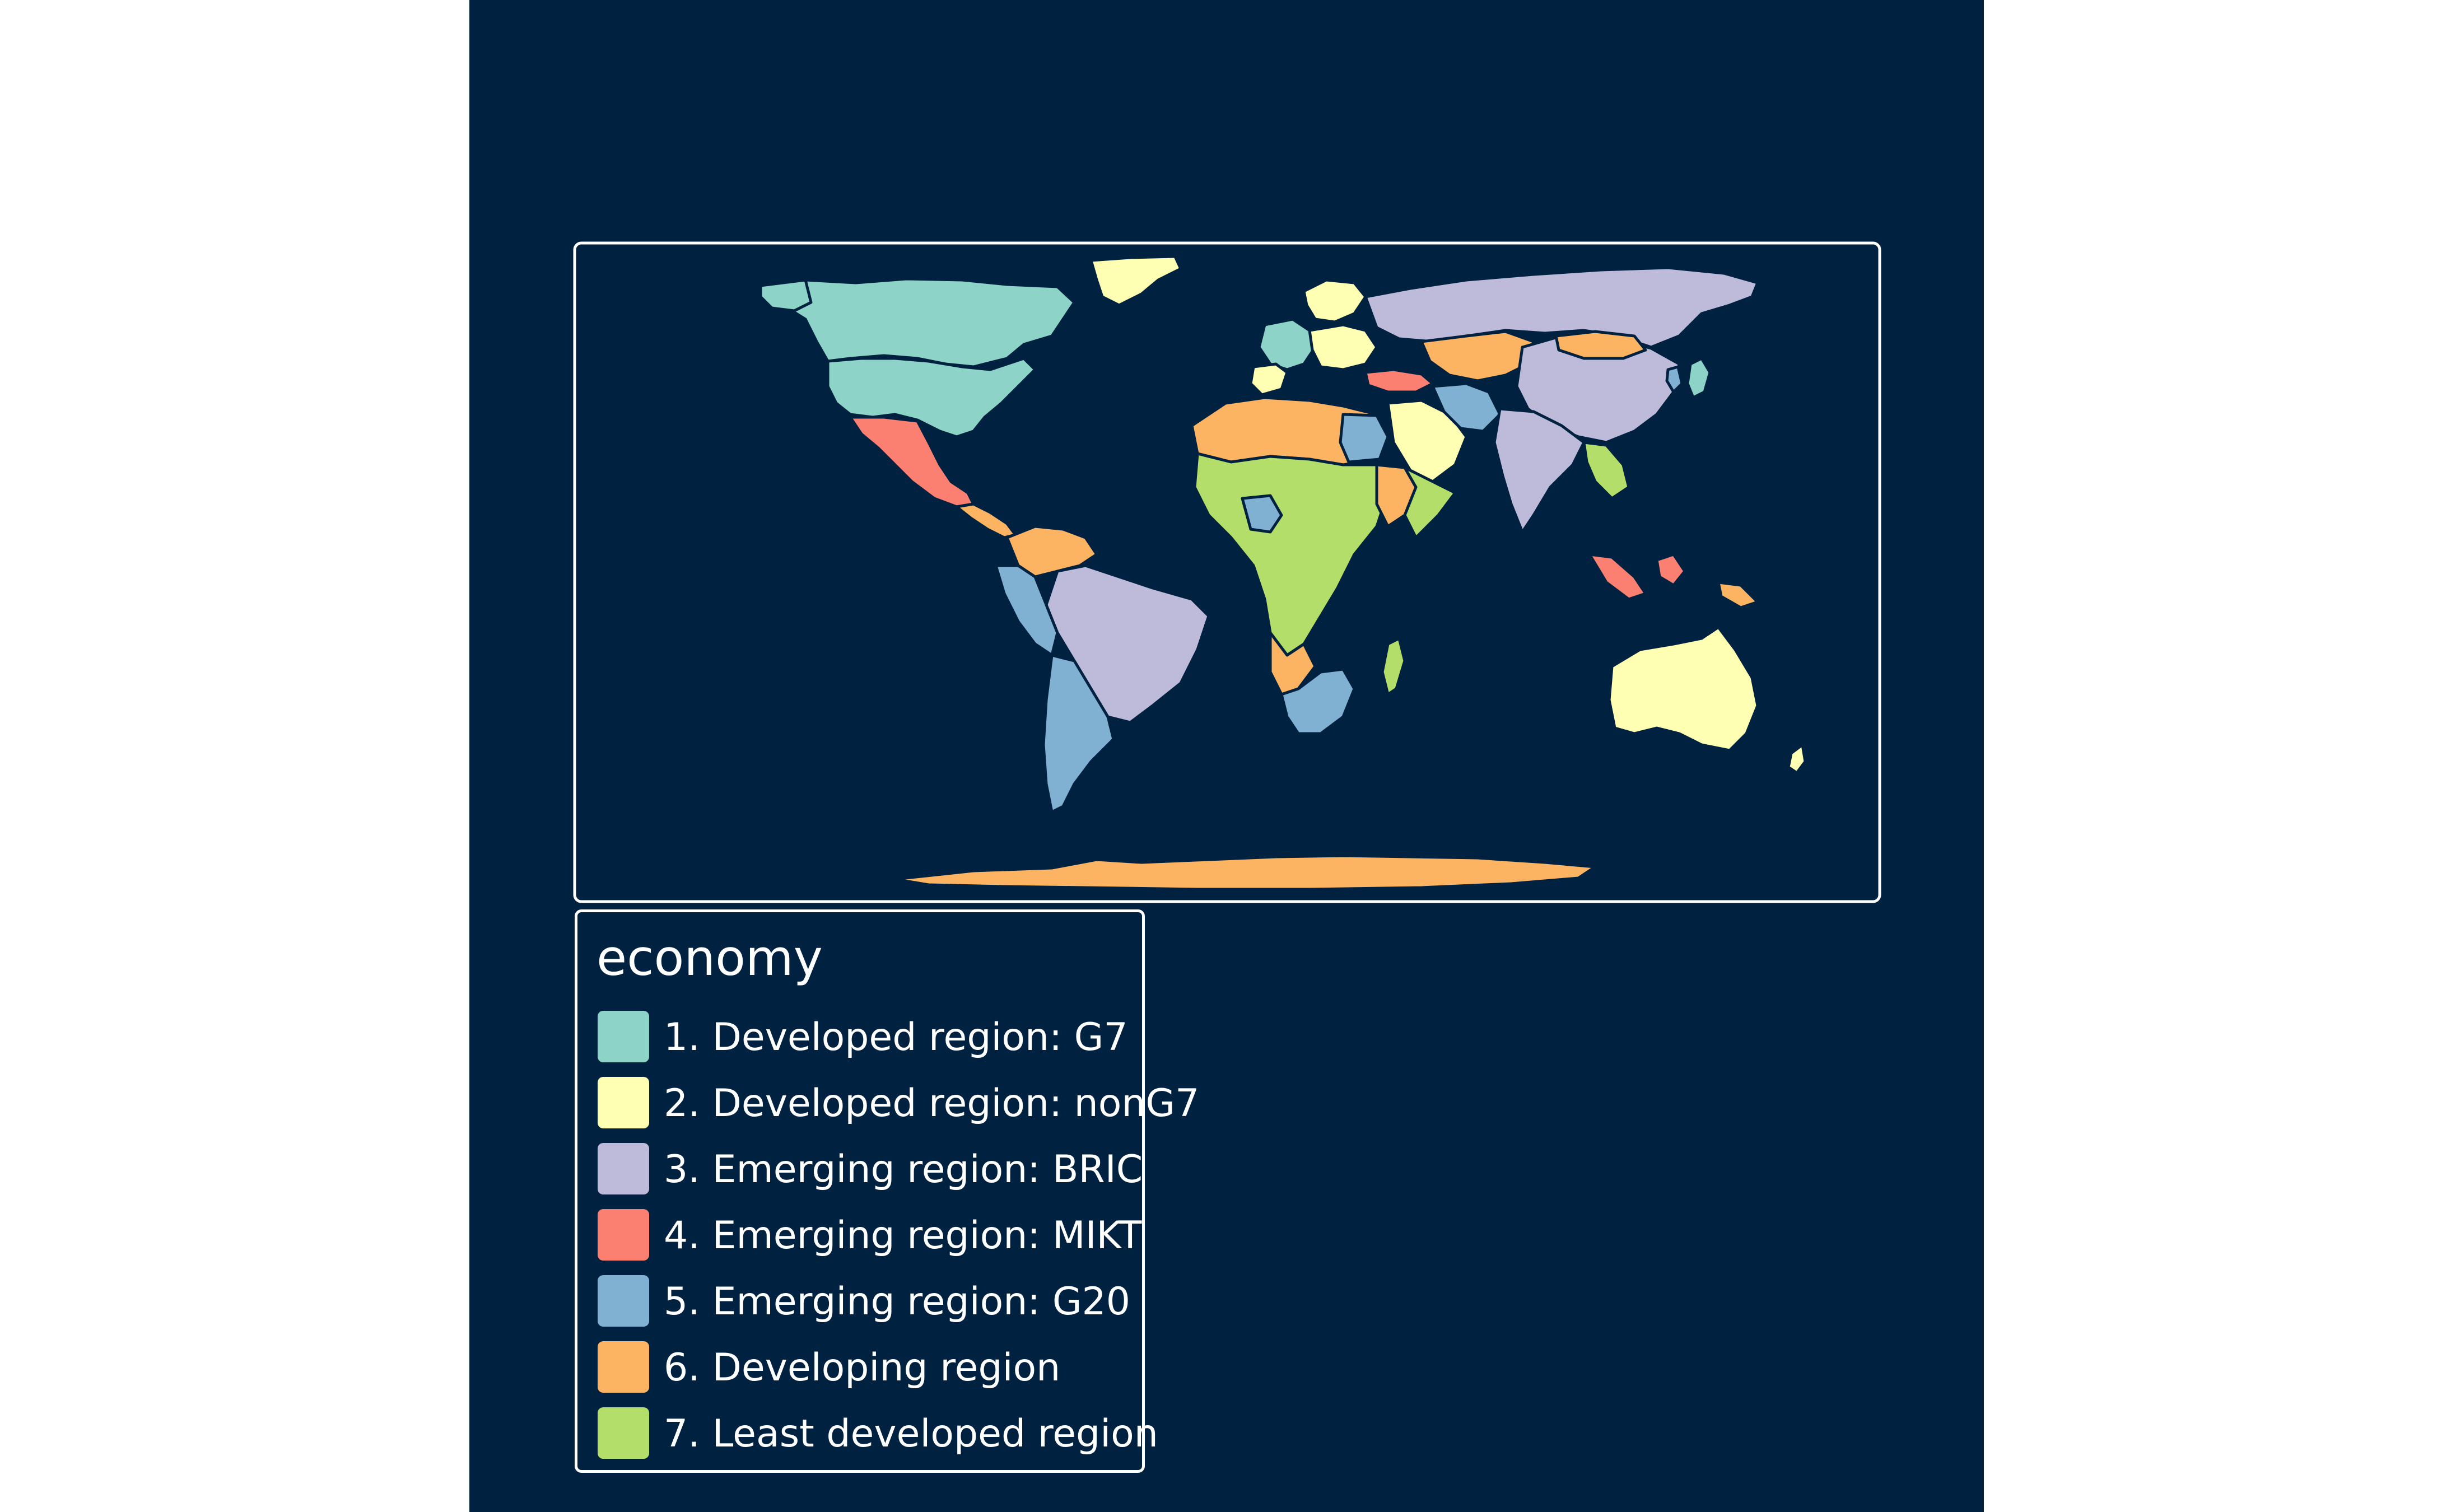 The image size is (2451, 1512). What do you see at coordinates (1606, 471) in the screenshot?
I see `region-southeast-asia` at bounding box center [1606, 471].